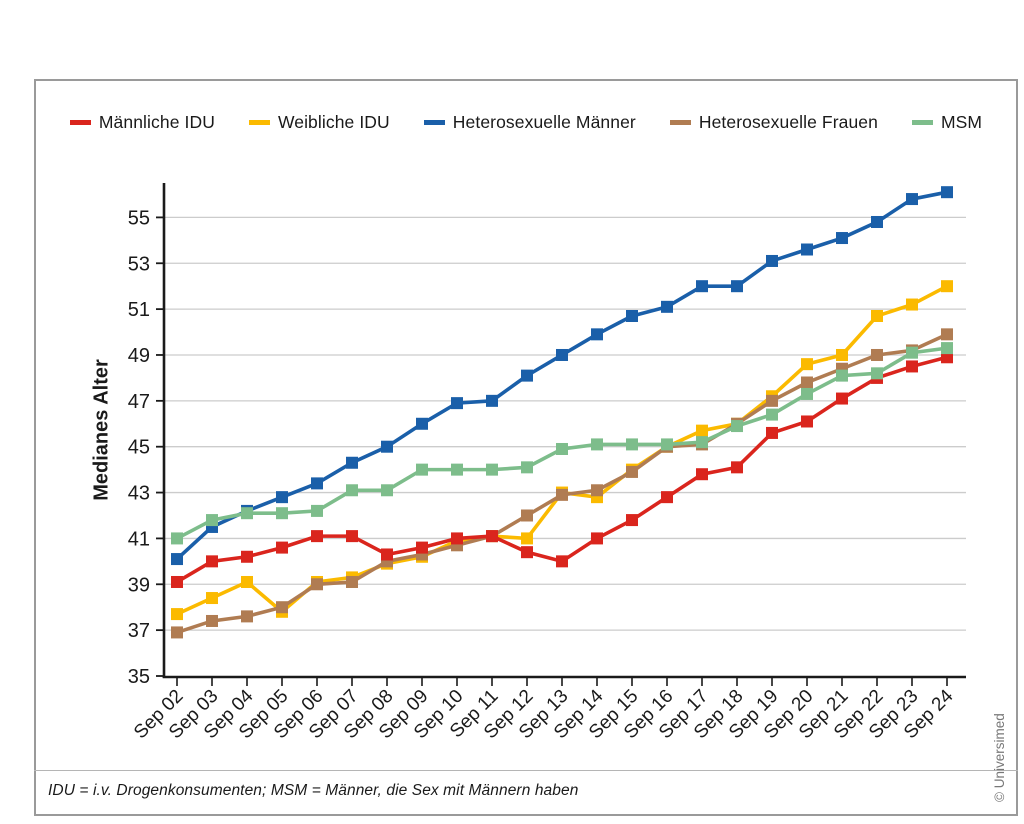 The image size is (1024, 824). Describe the element at coordinates (139, 494) in the screenshot. I see `y-tick-label-43: 43` at that location.